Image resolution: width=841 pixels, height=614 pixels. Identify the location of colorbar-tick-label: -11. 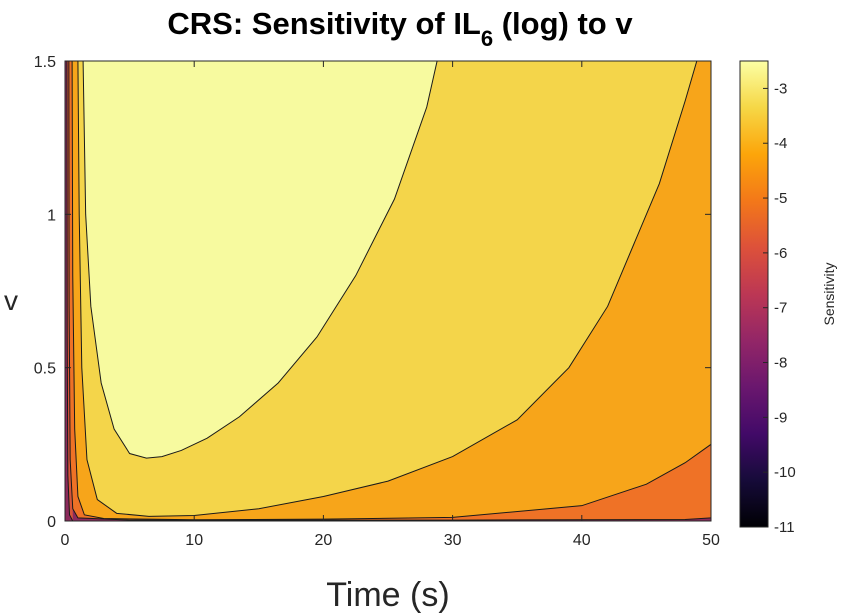
(784, 527).